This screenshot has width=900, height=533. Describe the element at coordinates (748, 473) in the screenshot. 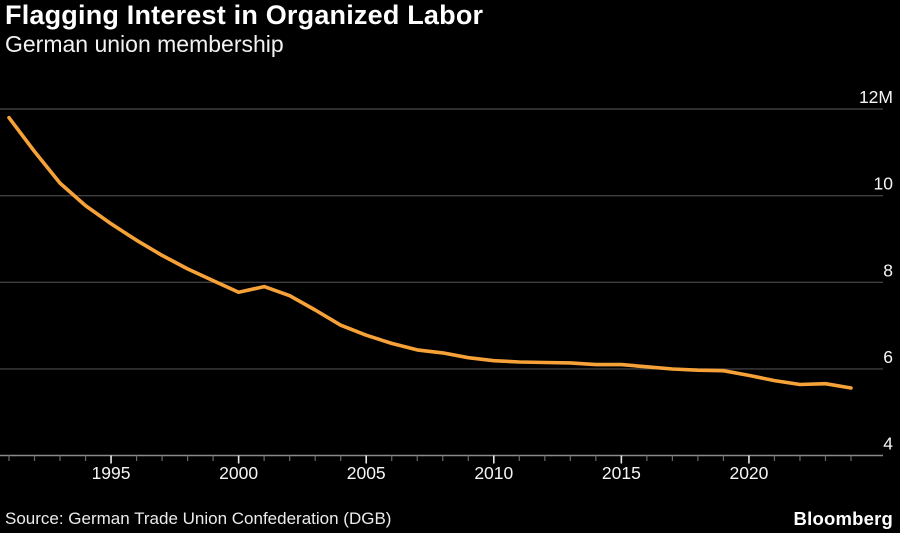

I see `x-axis-label: 2020` at that location.